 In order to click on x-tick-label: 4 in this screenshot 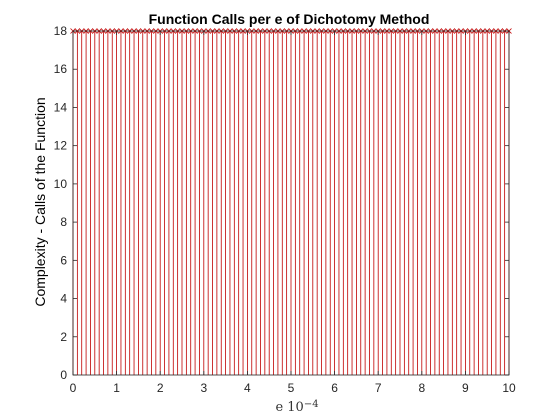, I will do `click(247, 388)`.